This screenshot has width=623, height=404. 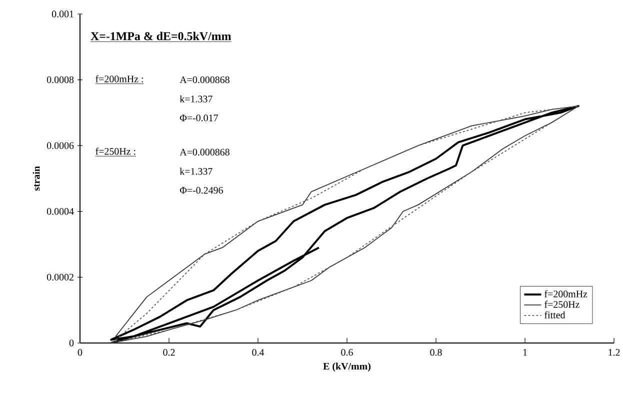 I want to click on x-axis-title: E (kV/mm), so click(x=346, y=367).